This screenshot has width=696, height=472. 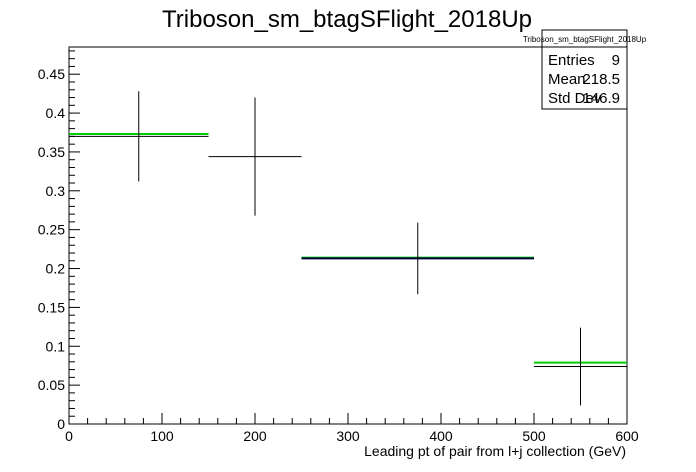 I want to click on y-tick-label: 0.2, so click(x=56, y=269).